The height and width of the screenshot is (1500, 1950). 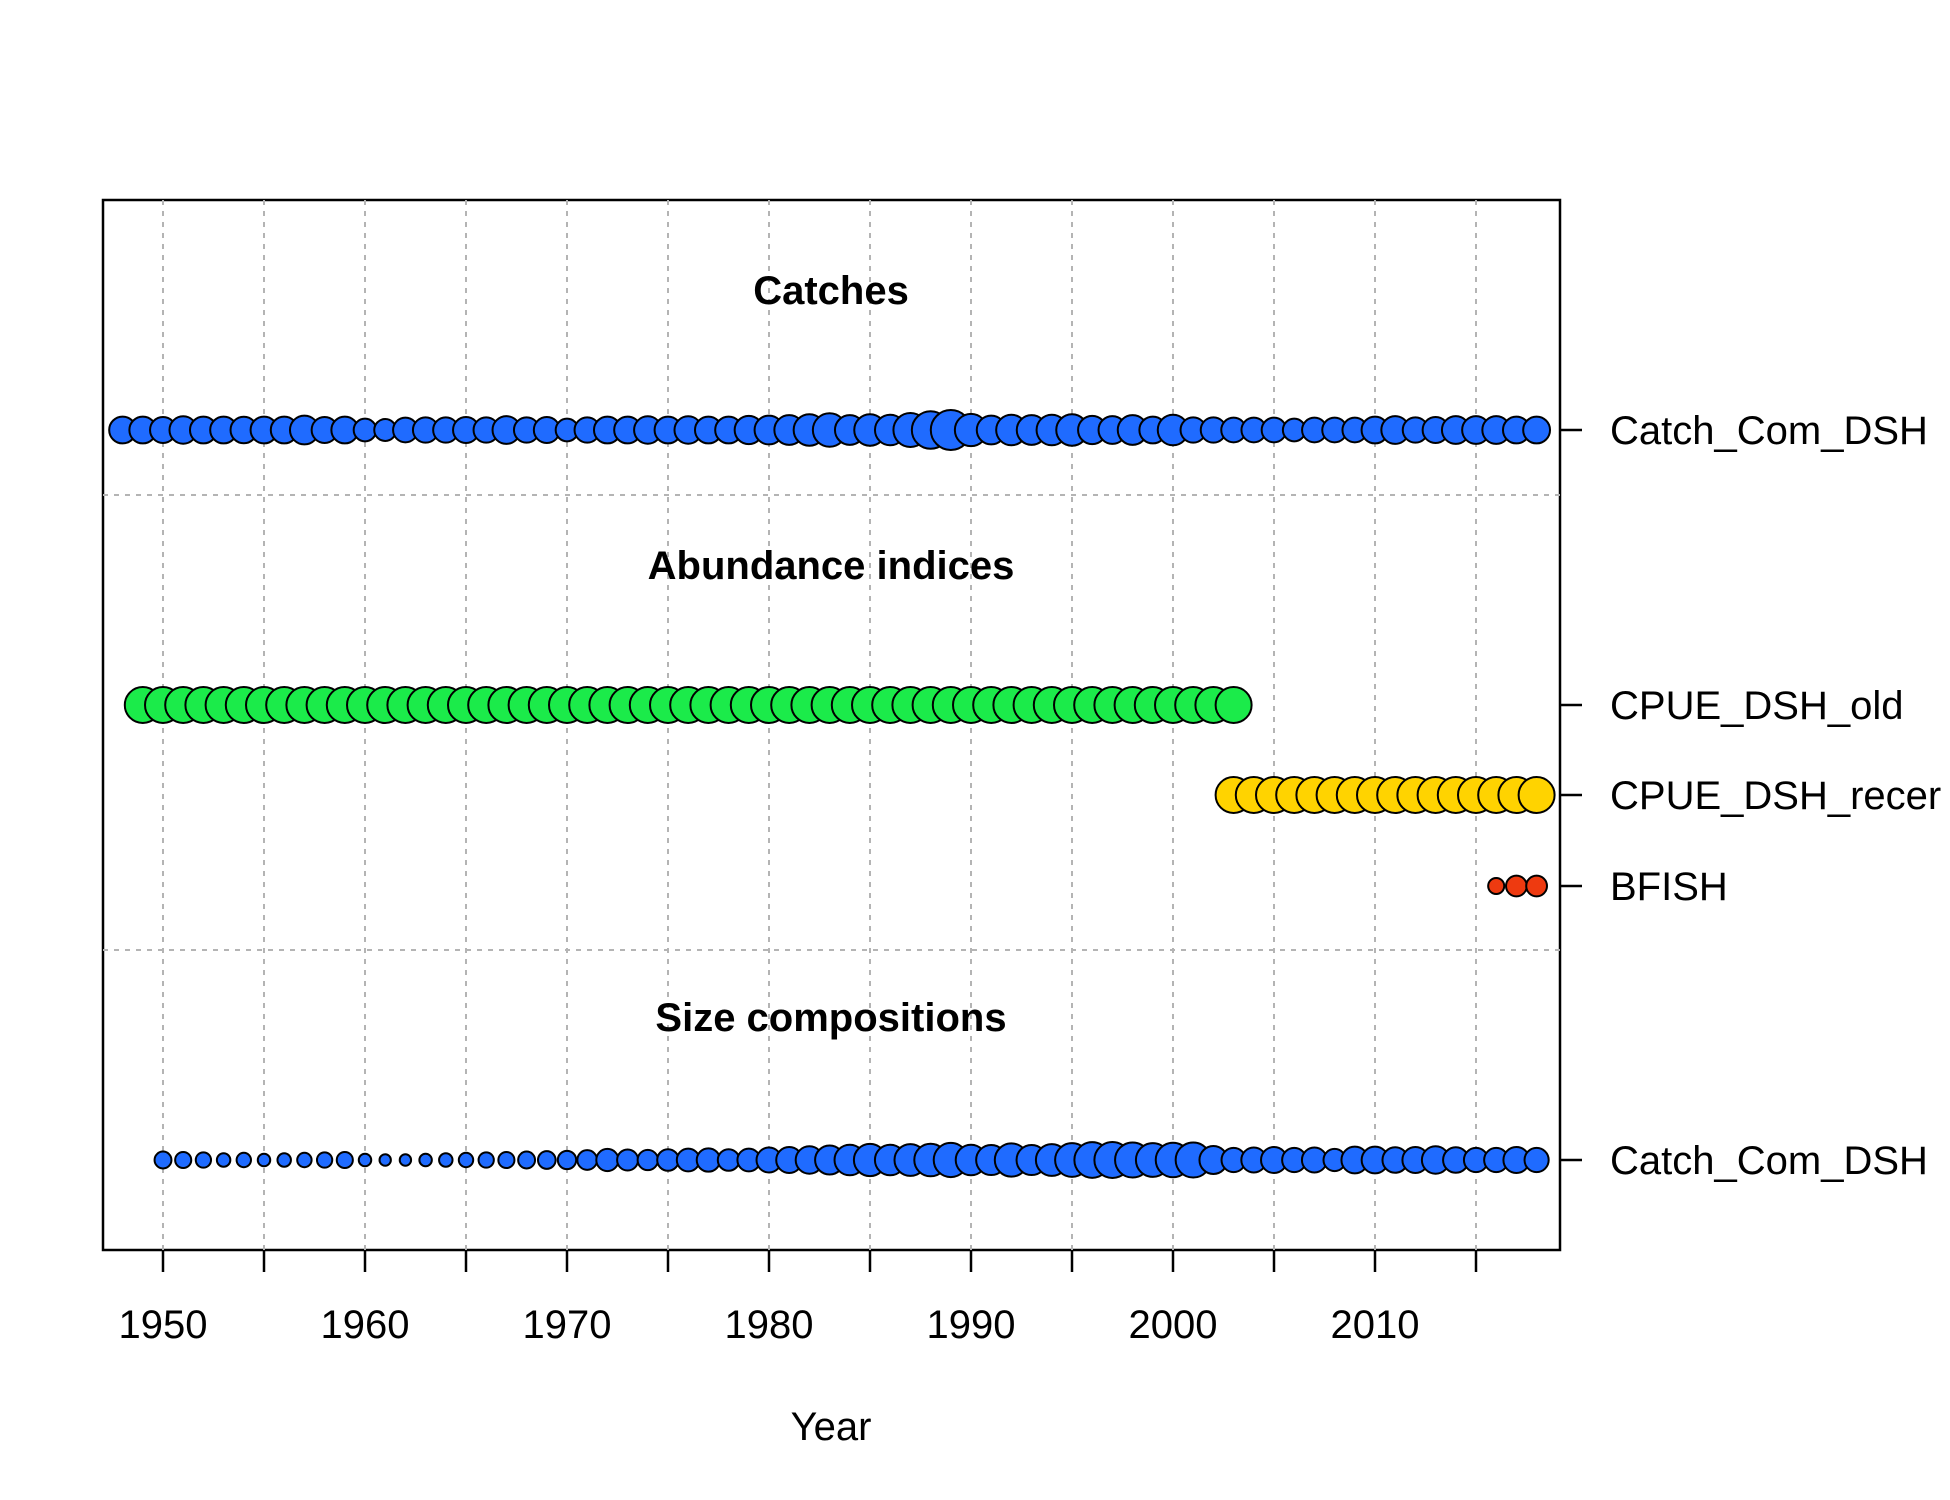 What do you see at coordinates (1385, 795) in the screenshot?
I see `series-2-points` at bounding box center [1385, 795].